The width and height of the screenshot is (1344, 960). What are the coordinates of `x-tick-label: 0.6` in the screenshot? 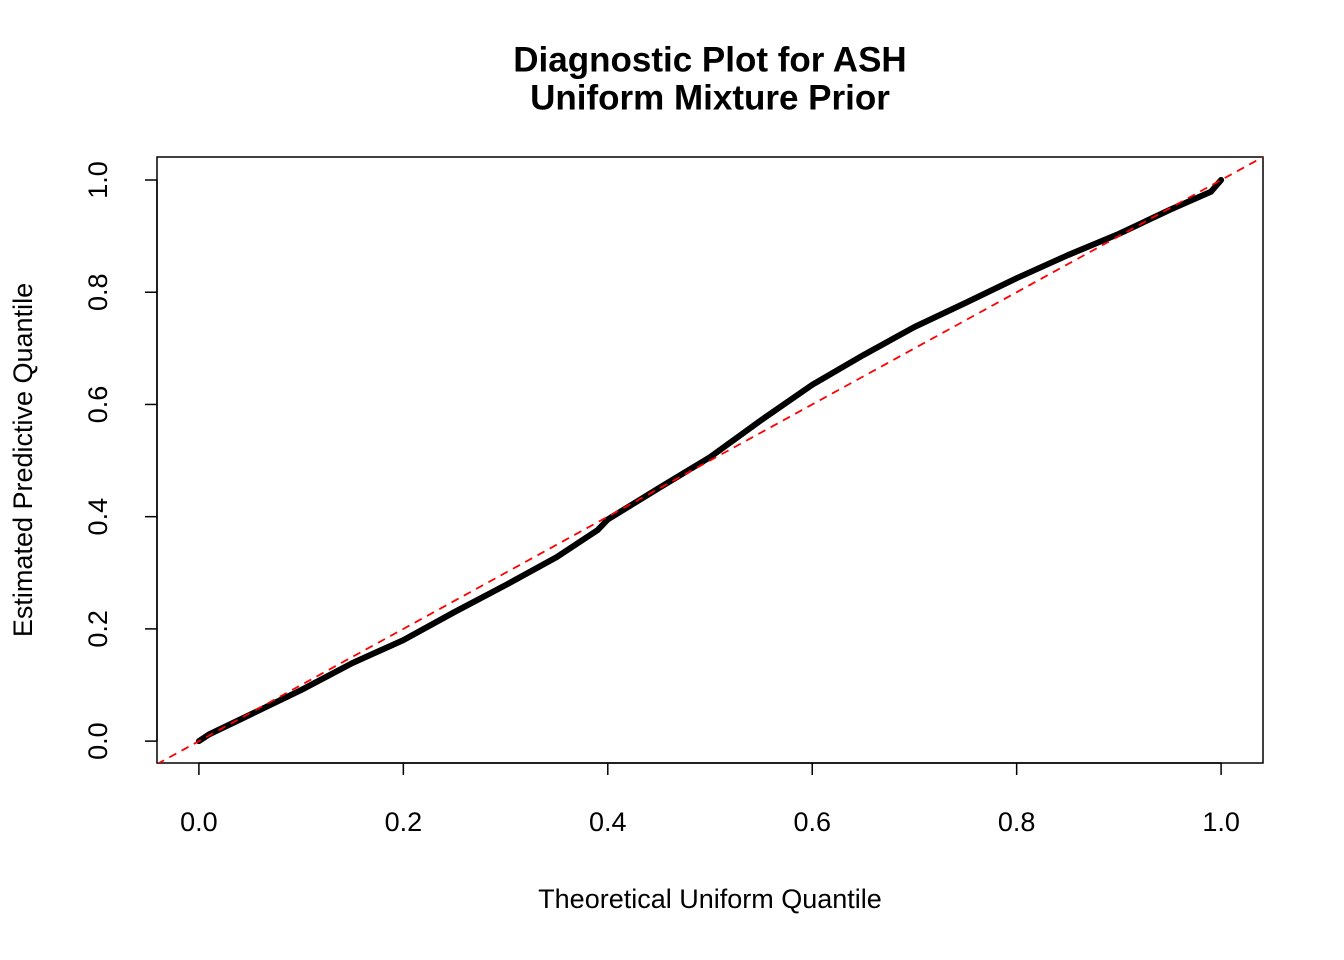 It's located at (812, 822).